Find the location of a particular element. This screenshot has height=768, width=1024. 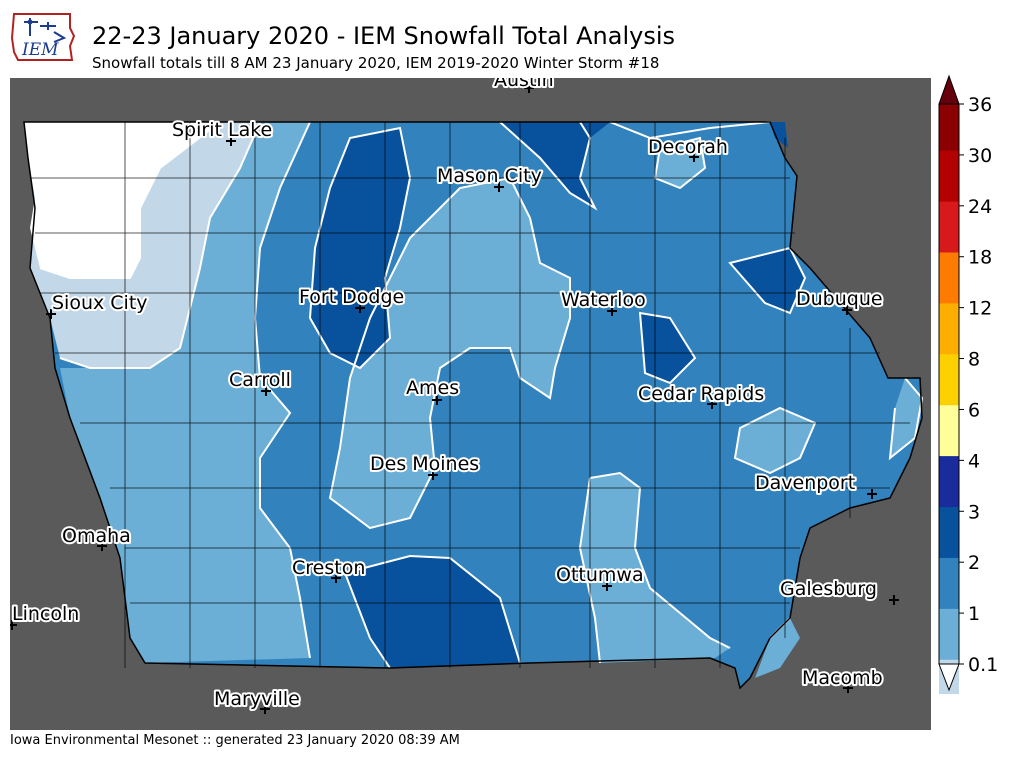

city-label-waterloo: Waterloo is located at coordinates (603, 300).